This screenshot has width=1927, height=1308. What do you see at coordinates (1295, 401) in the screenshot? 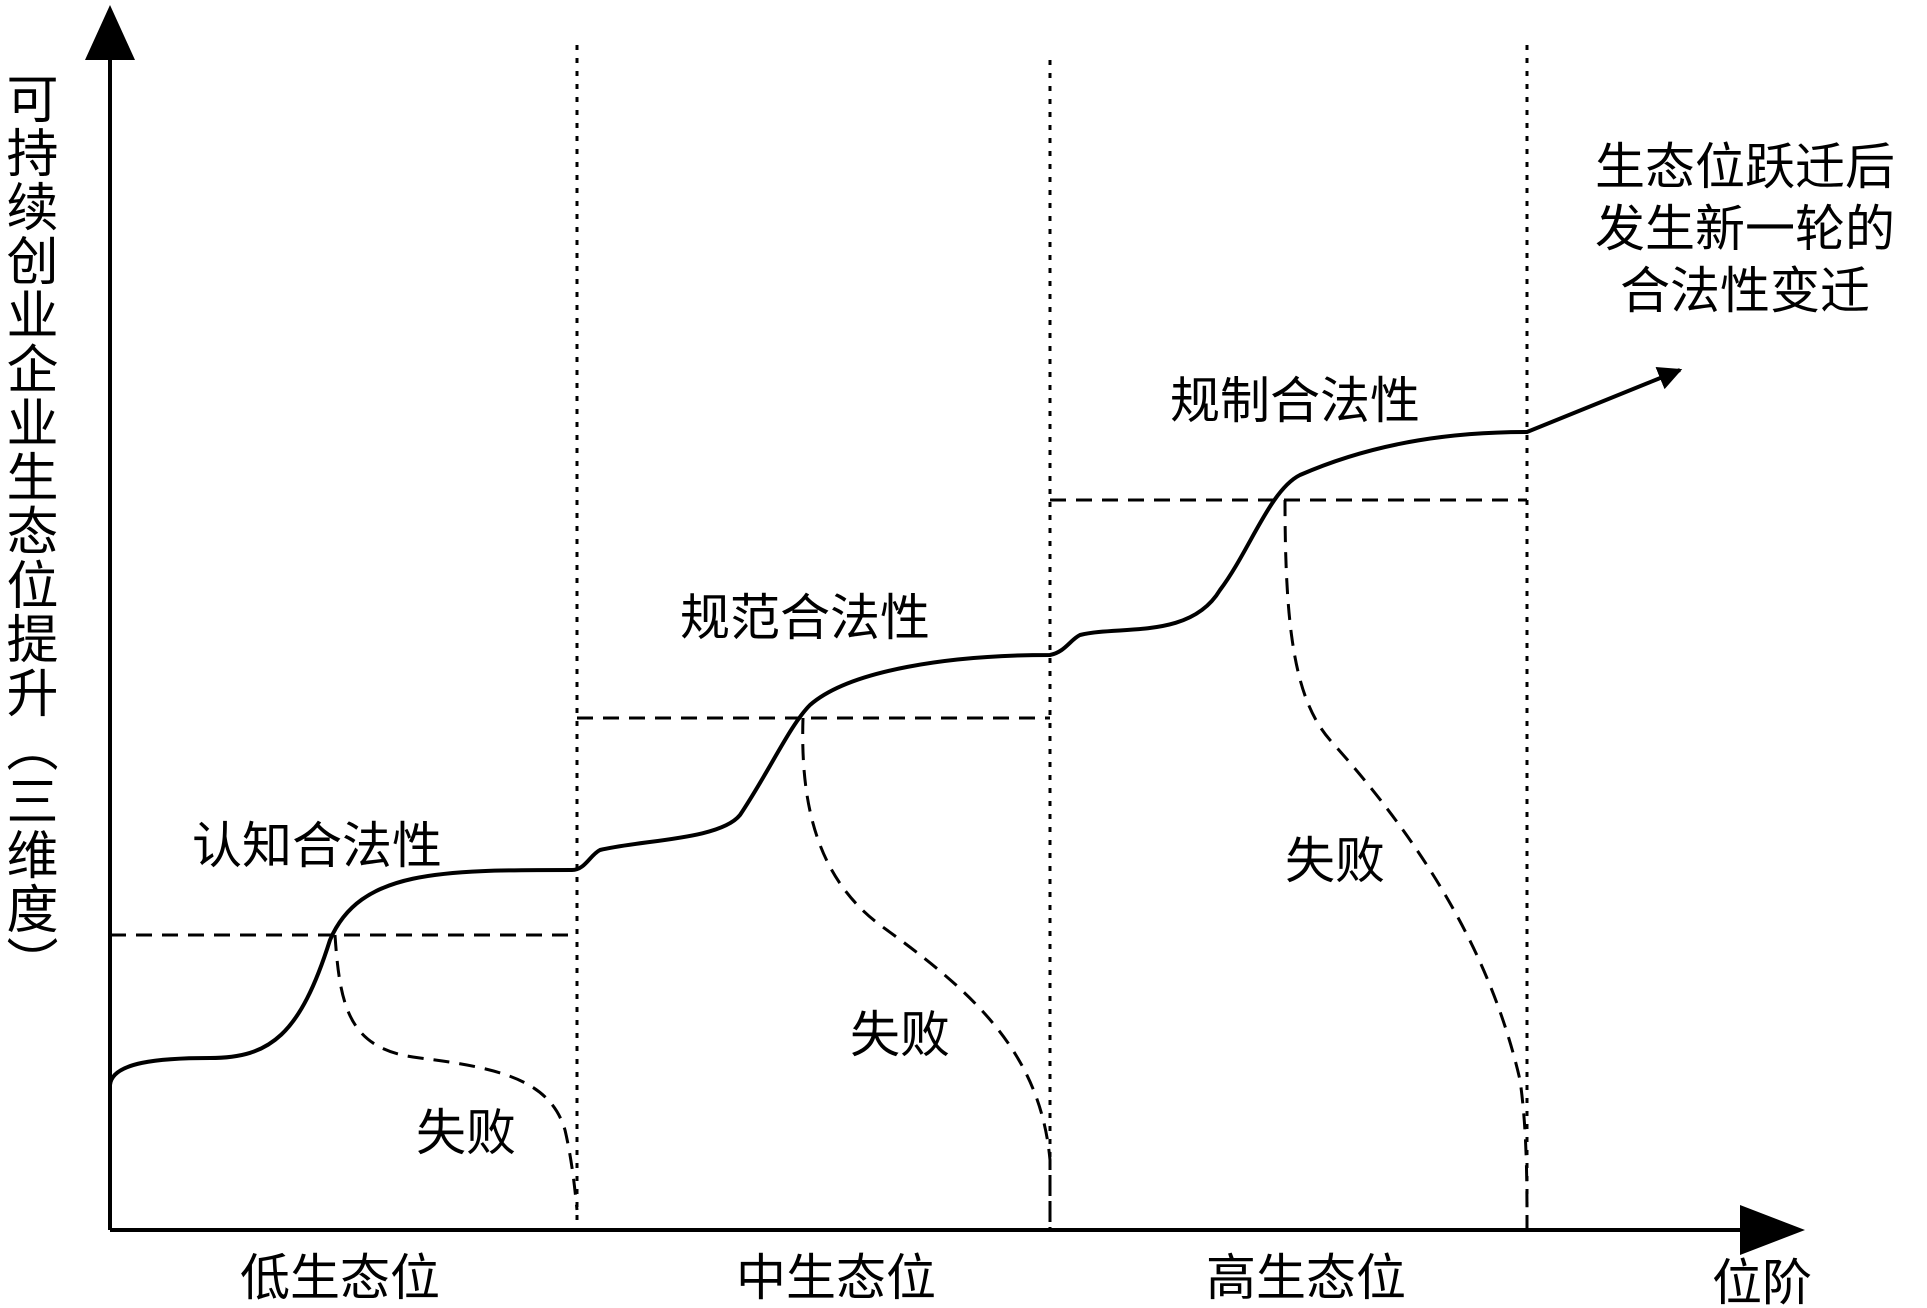
I see `stage-label-regulative: 规制合法性` at bounding box center [1295, 401].